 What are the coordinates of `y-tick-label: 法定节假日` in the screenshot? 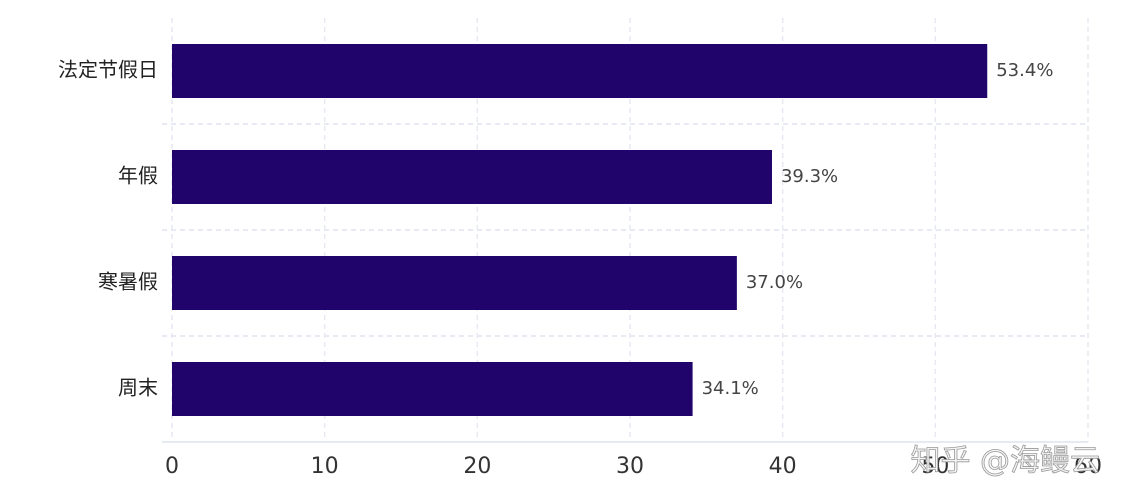 It's located at (108, 70).